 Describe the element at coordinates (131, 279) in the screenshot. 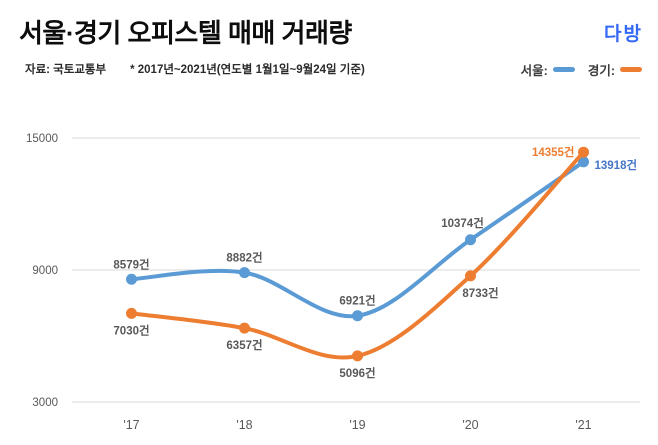

I see `series-marker-서울-'17` at that location.